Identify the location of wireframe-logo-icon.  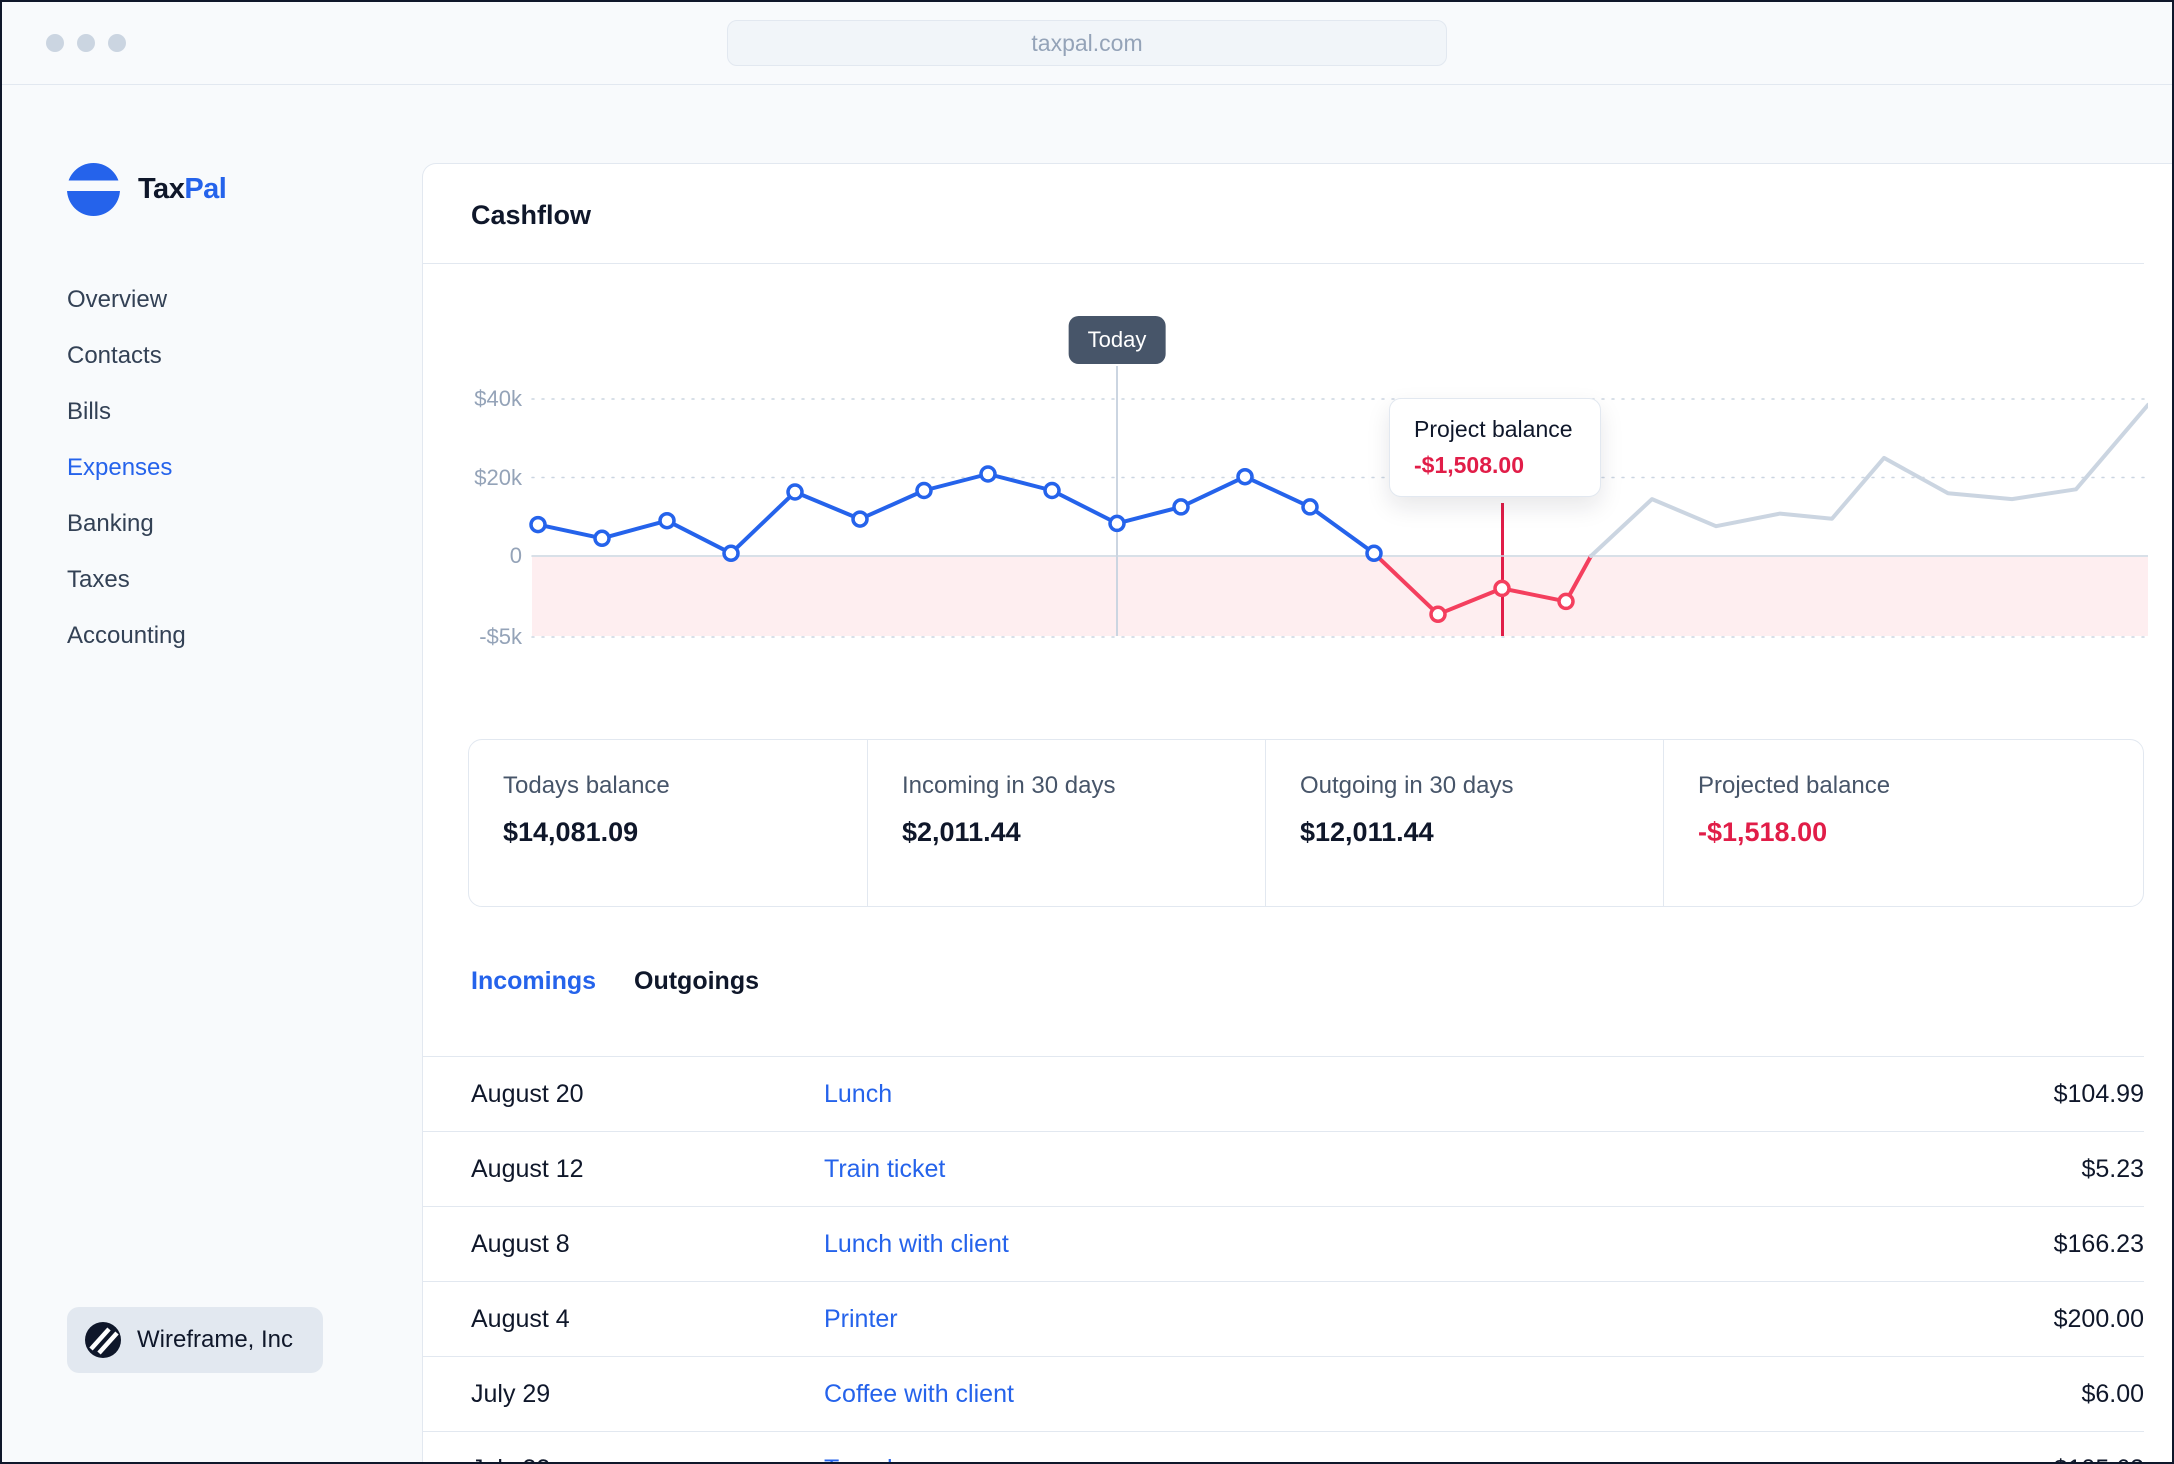
(103, 1340).